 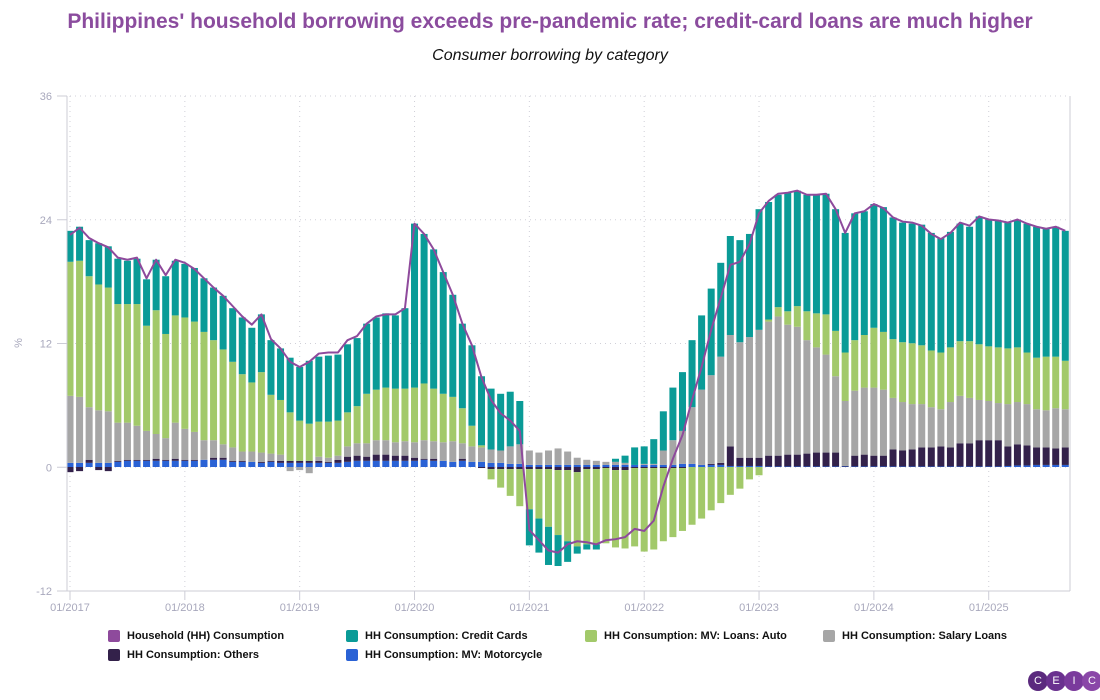 I want to click on legend-item-household-consumption: Household (HH) Consumption, so click(x=196, y=636).